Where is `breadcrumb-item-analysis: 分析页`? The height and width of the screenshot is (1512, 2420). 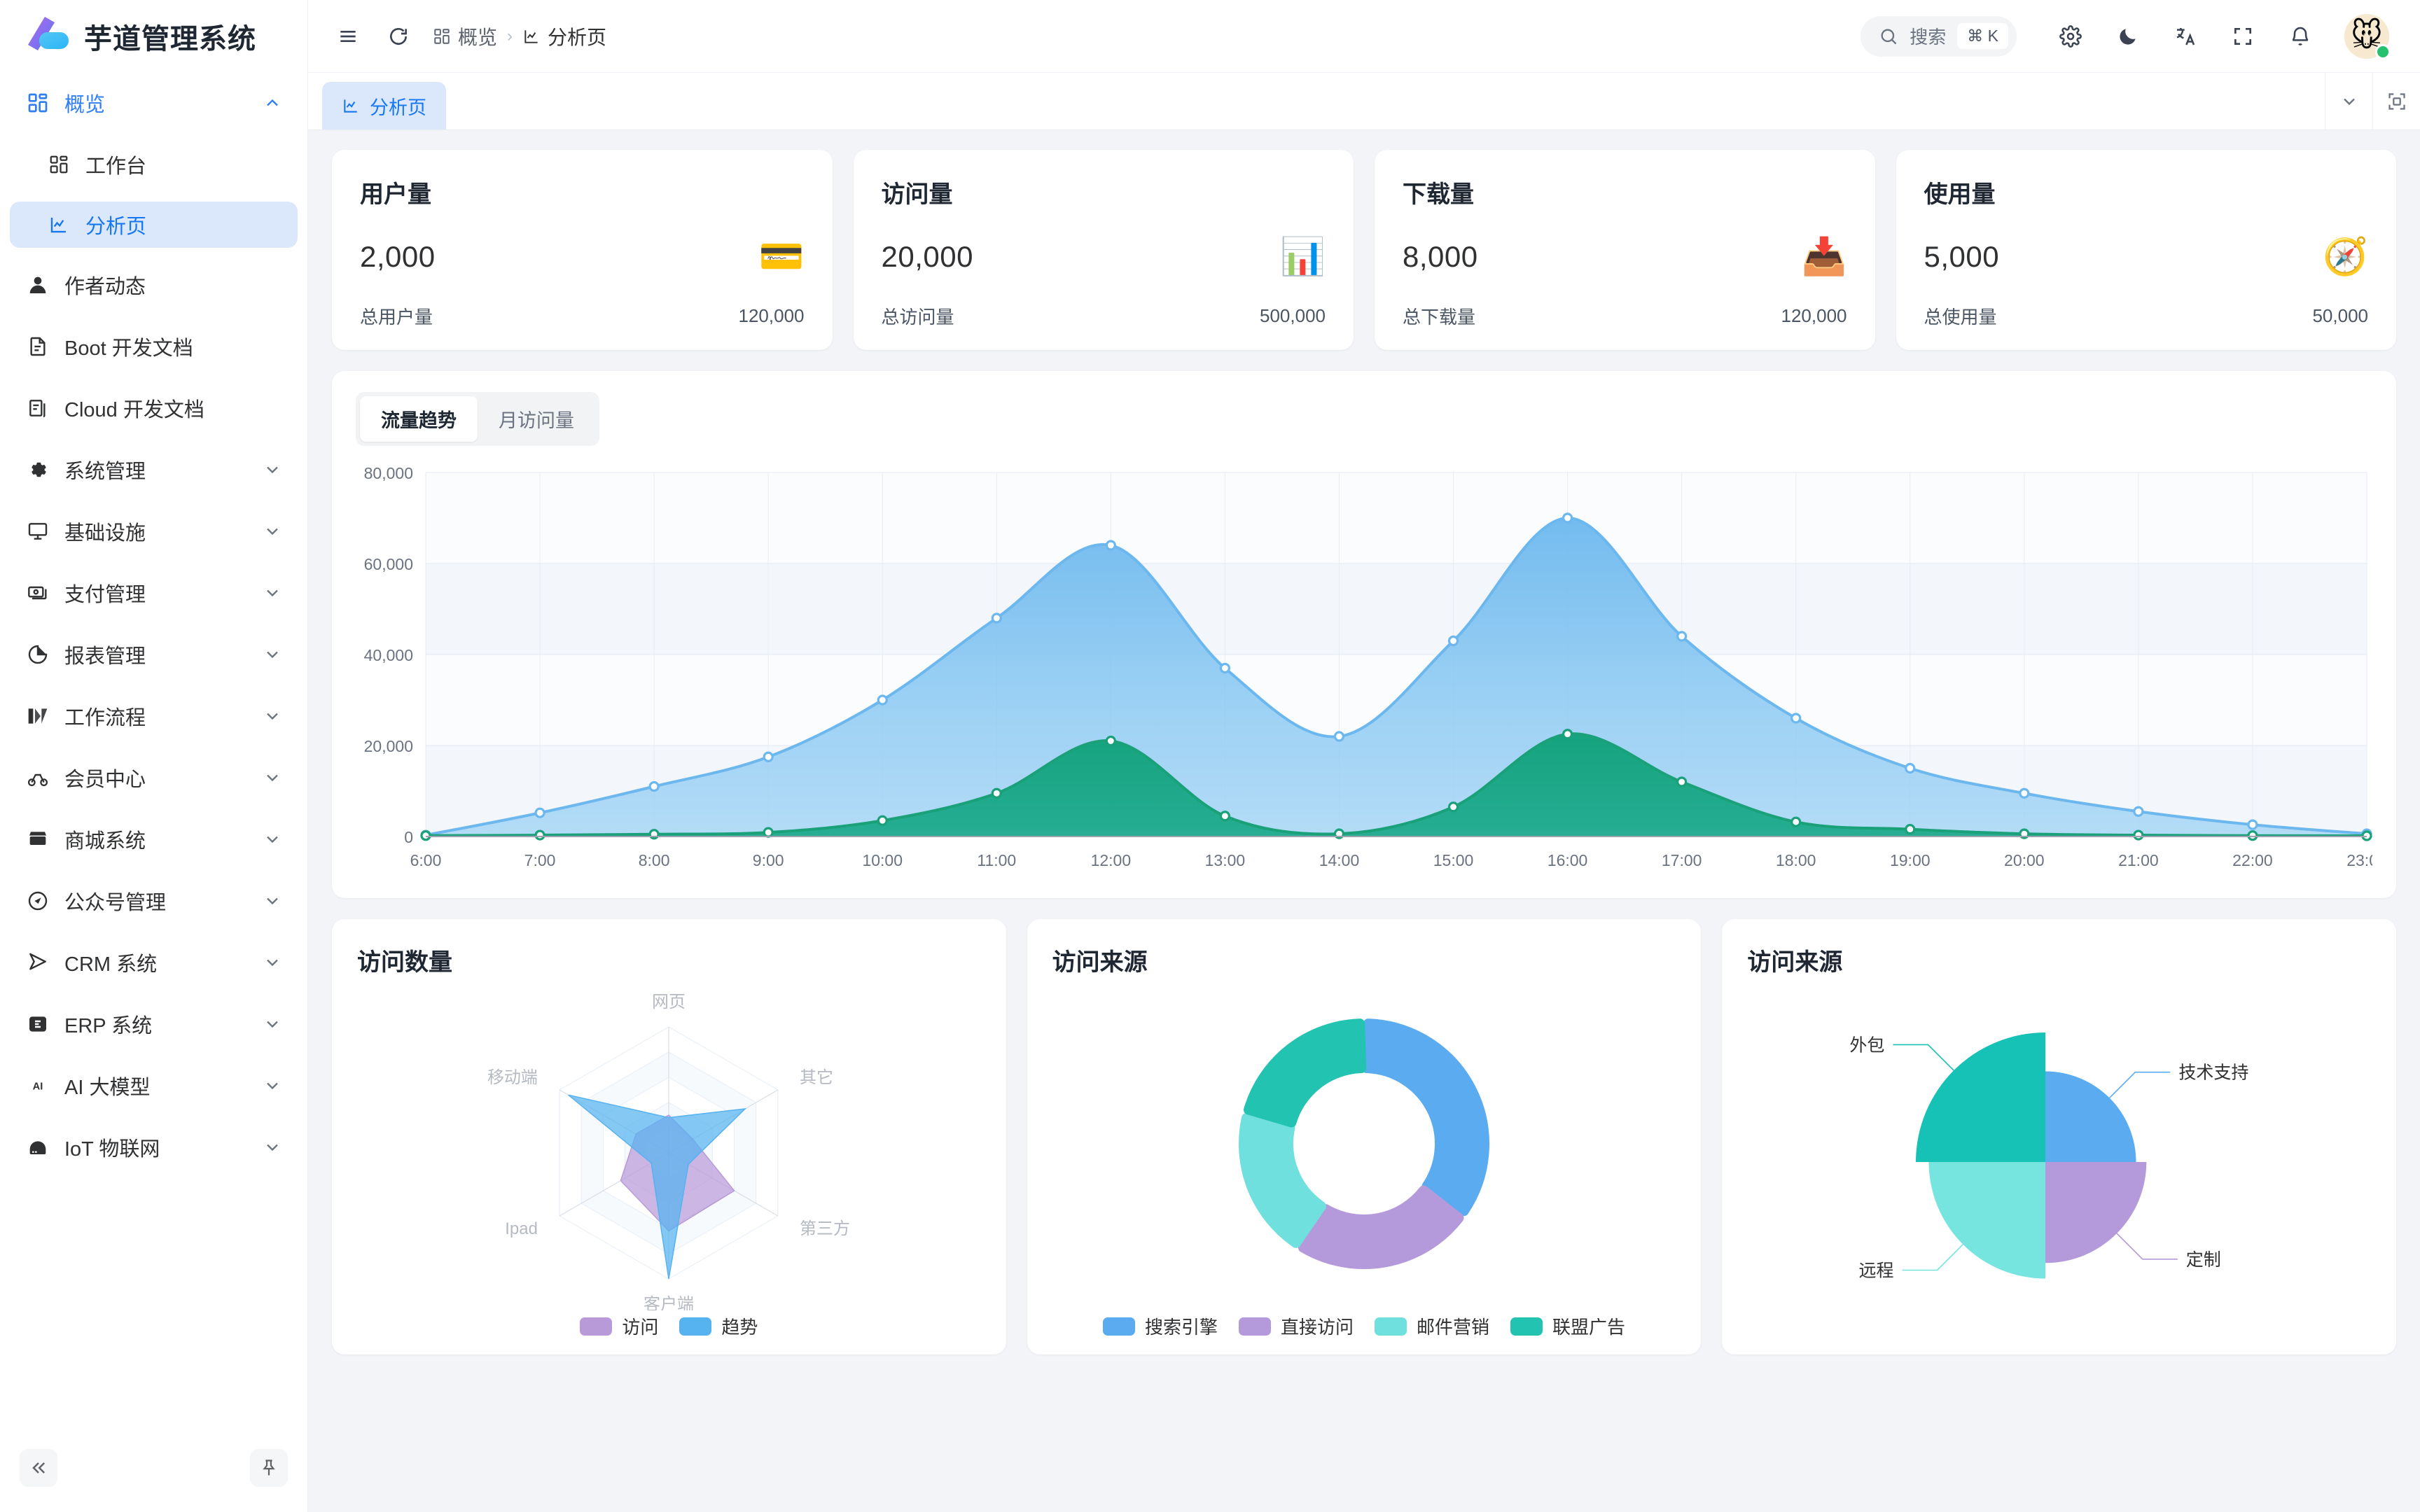 breadcrumb-item-analysis: 分析页 is located at coordinates (564, 36).